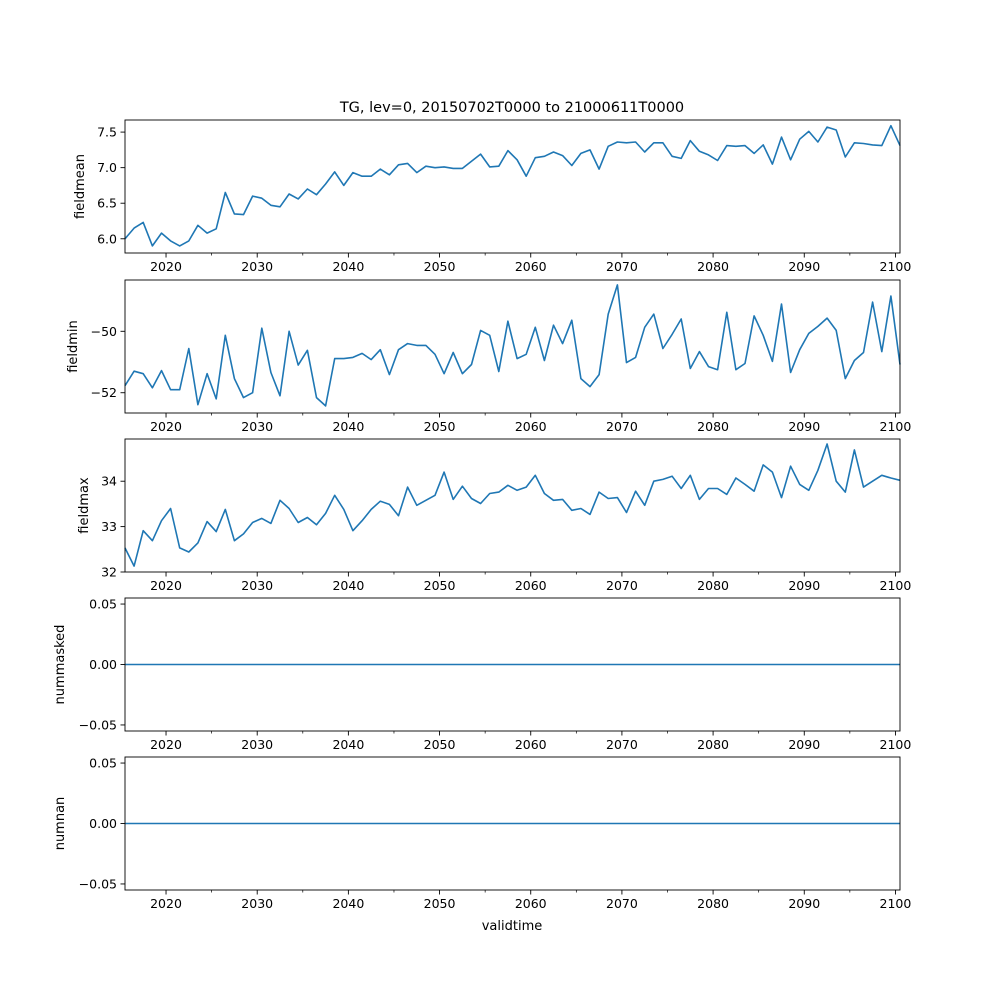 The image size is (1000, 1005). I want to click on y-tick-label: 32, so click(109, 572).